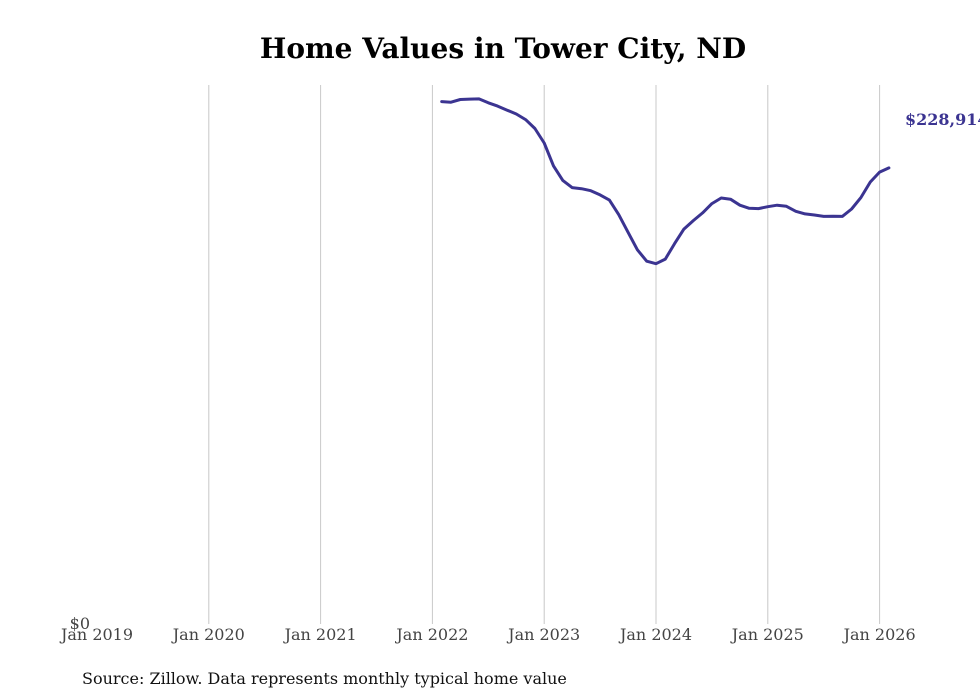  I want to click on x-tick-label: Jan 2022, so click(431, 634).